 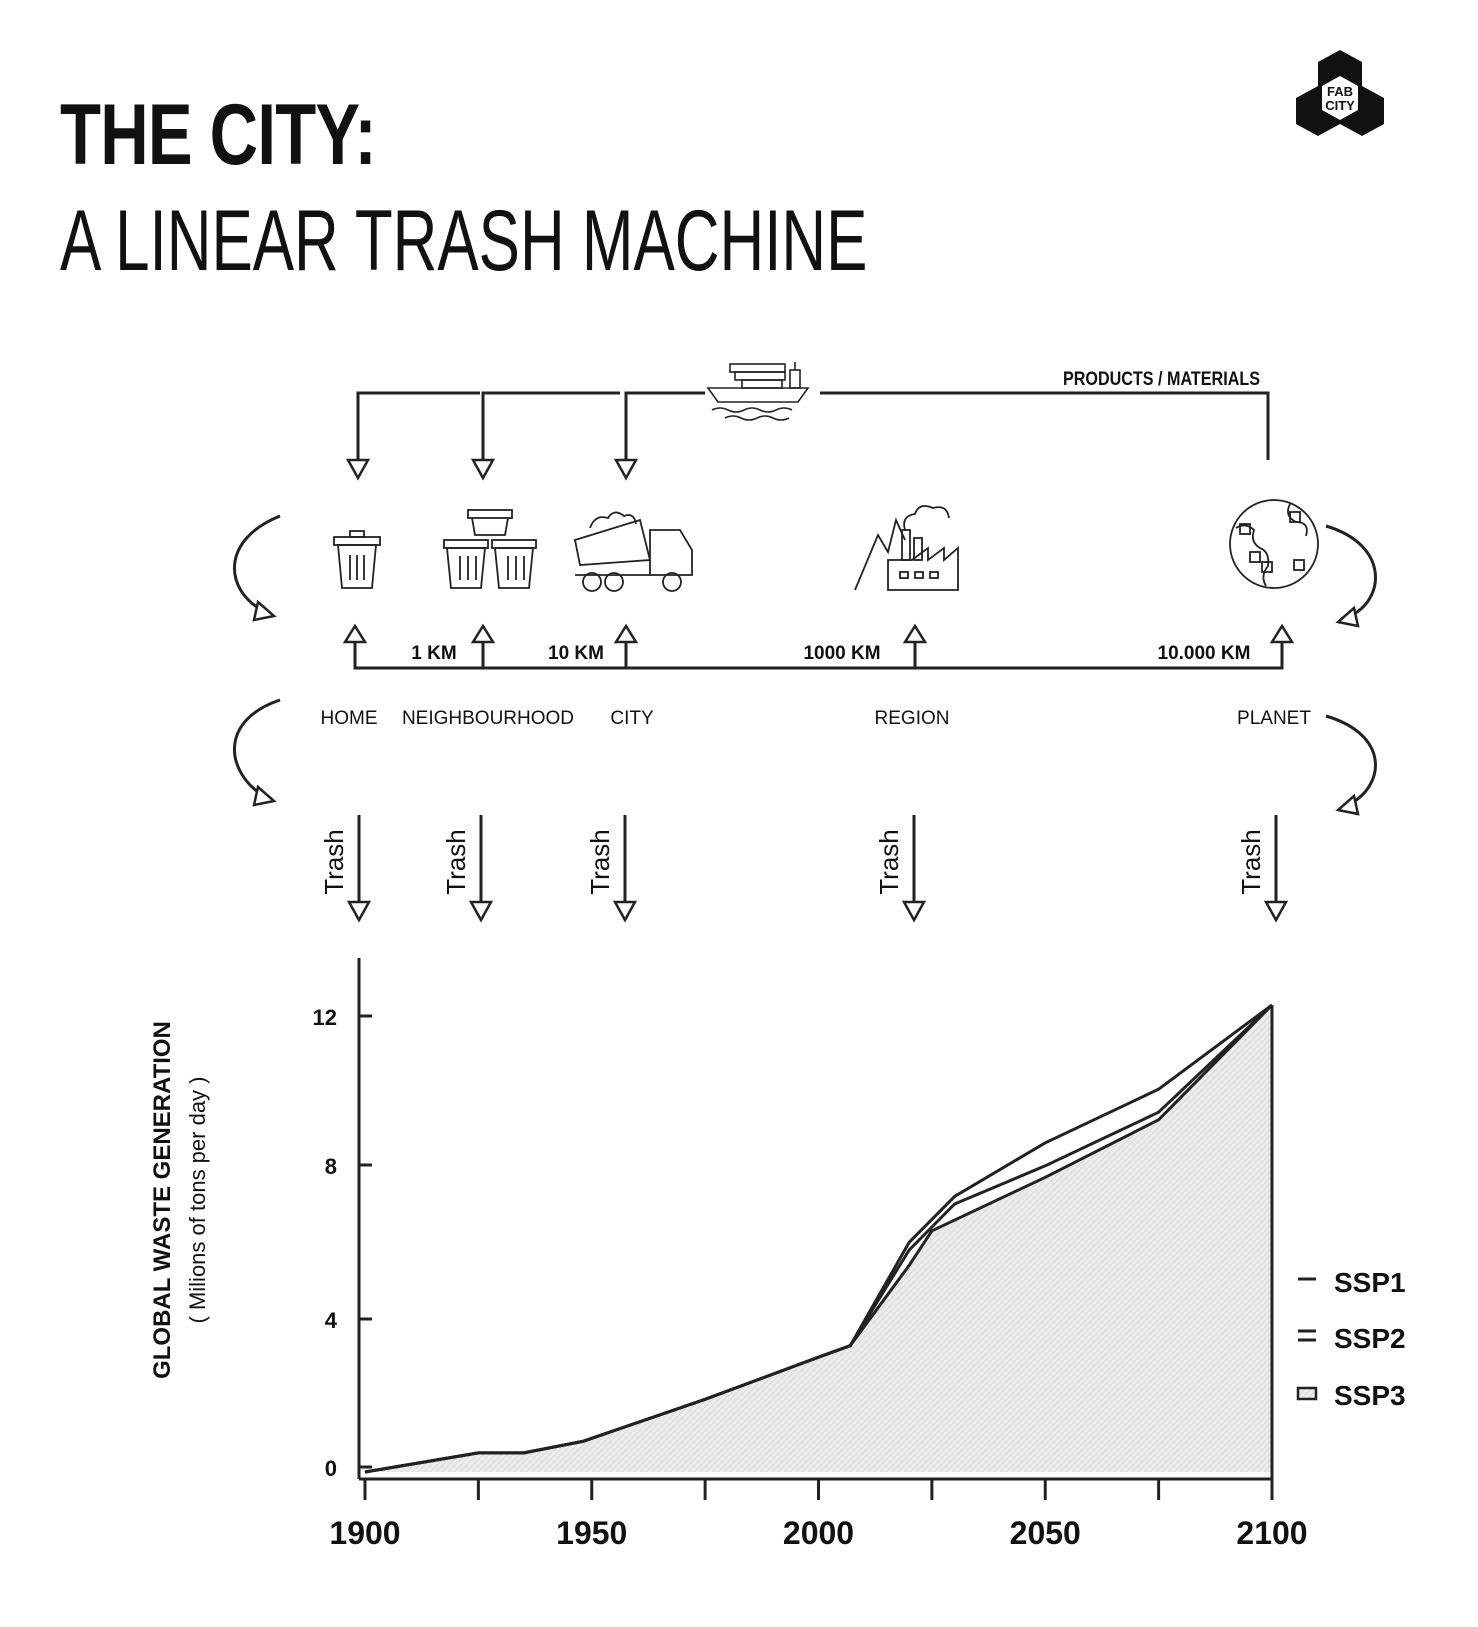 I want to click on distance-axis, so click(x=818, y=655).